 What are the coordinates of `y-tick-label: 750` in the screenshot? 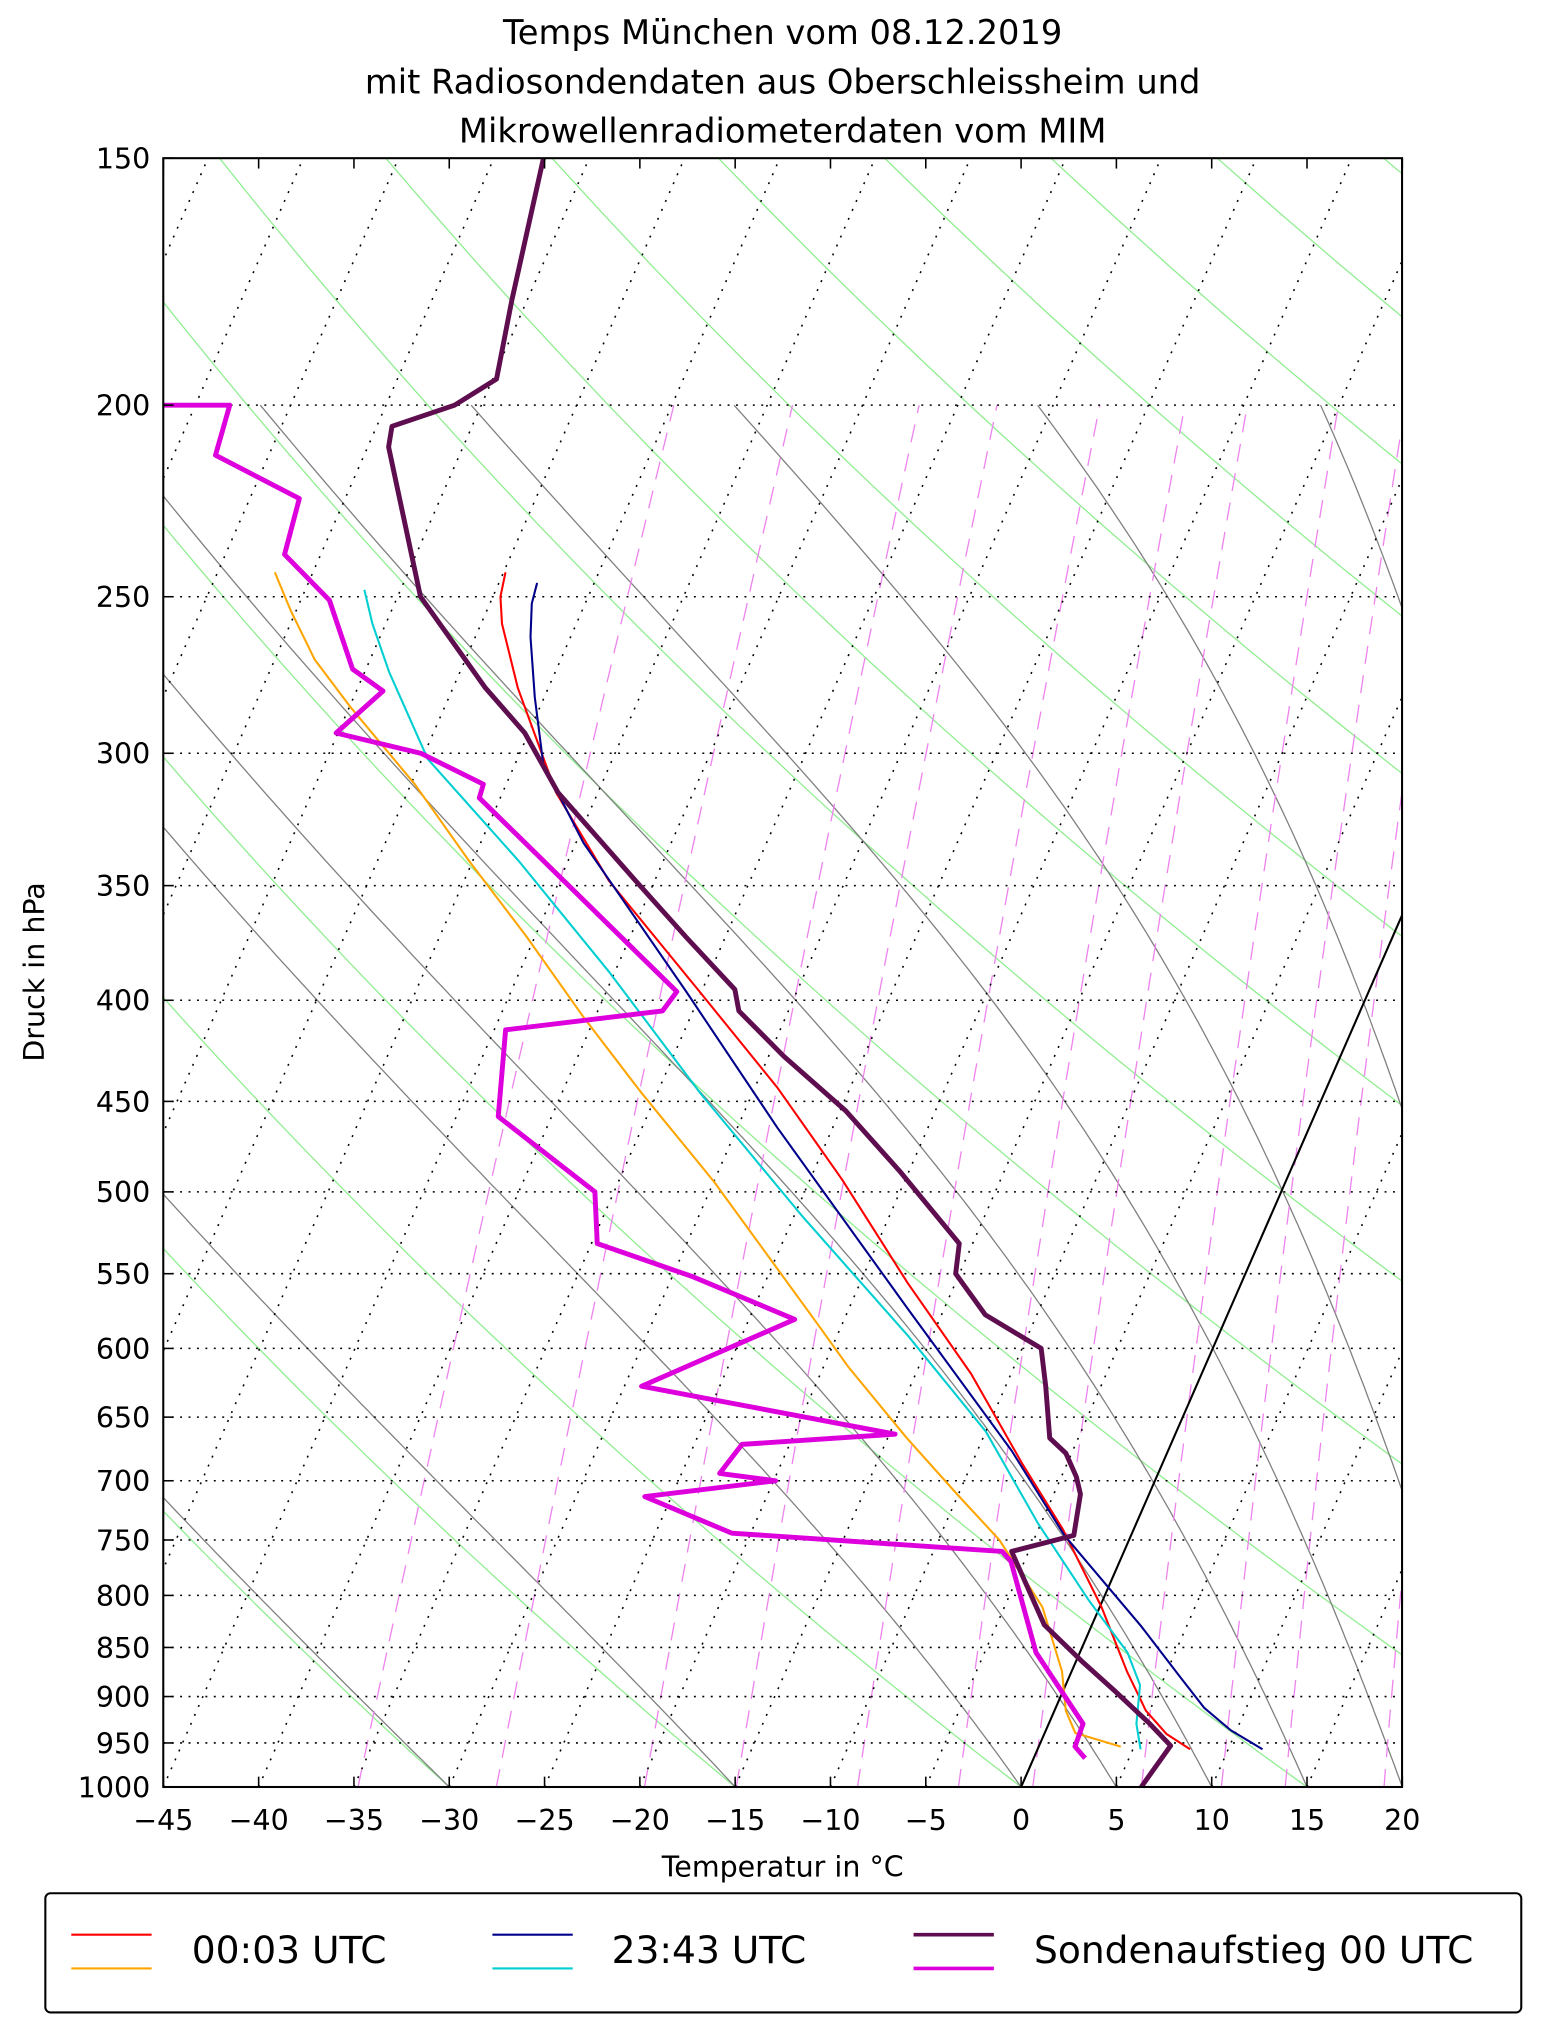 It's located at (123, 1540).